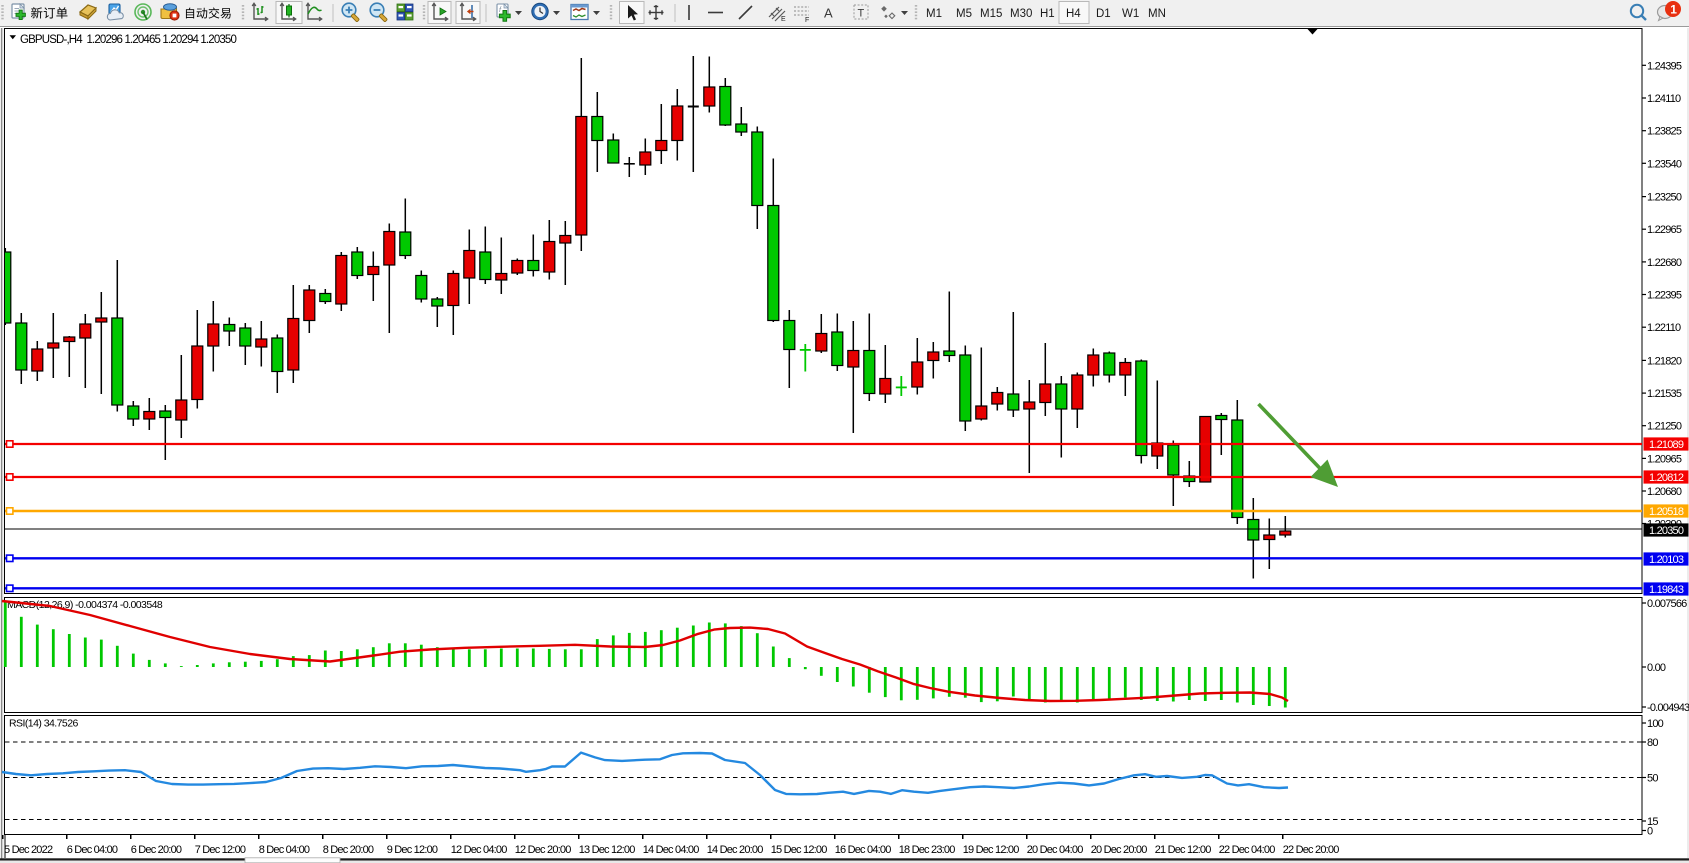  What do you see at coordinates (1664, 66) in the screenshot?
I see `svg-text: 1.24395` at bounding box center [1664, 66].